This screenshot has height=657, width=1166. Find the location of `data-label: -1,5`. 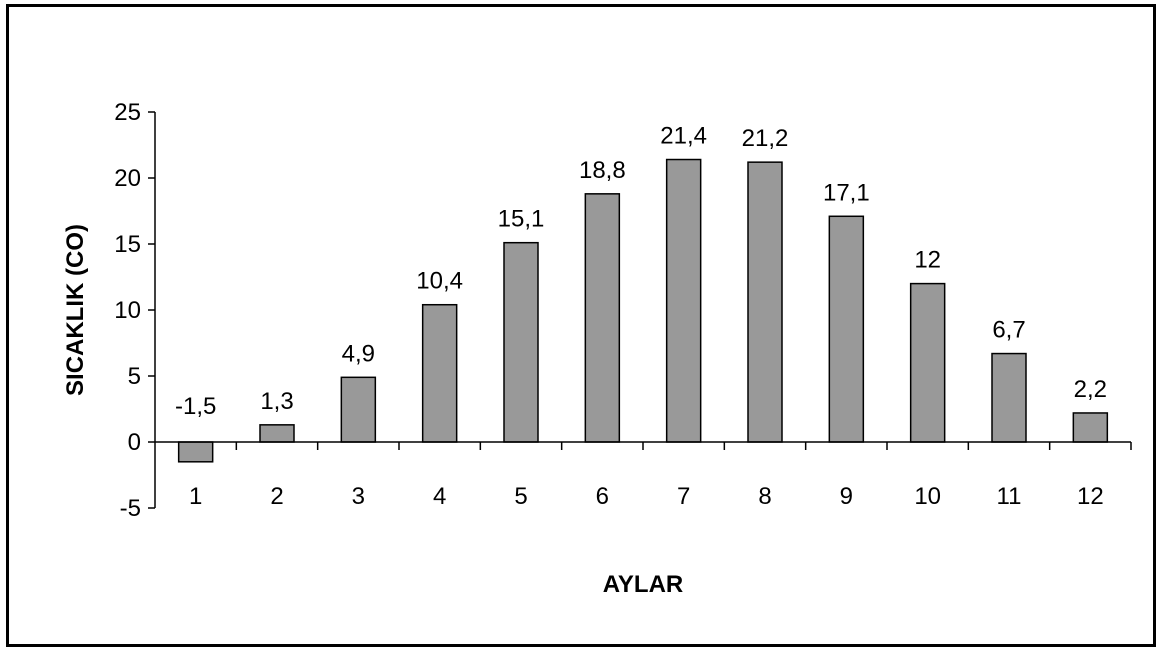

data-label: -1,5 is located at coordinates (195, 406).